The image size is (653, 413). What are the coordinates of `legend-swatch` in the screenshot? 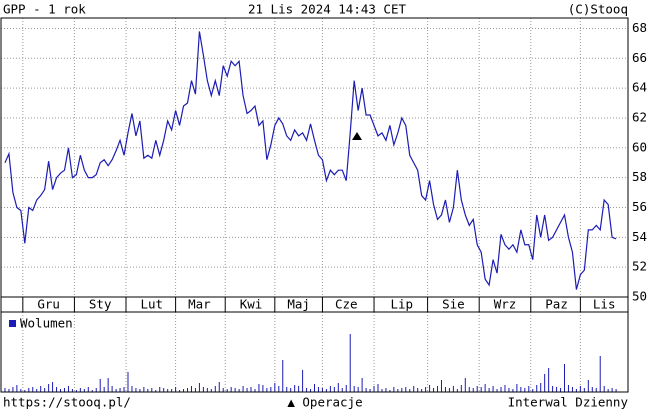 It's located at (12, 323).